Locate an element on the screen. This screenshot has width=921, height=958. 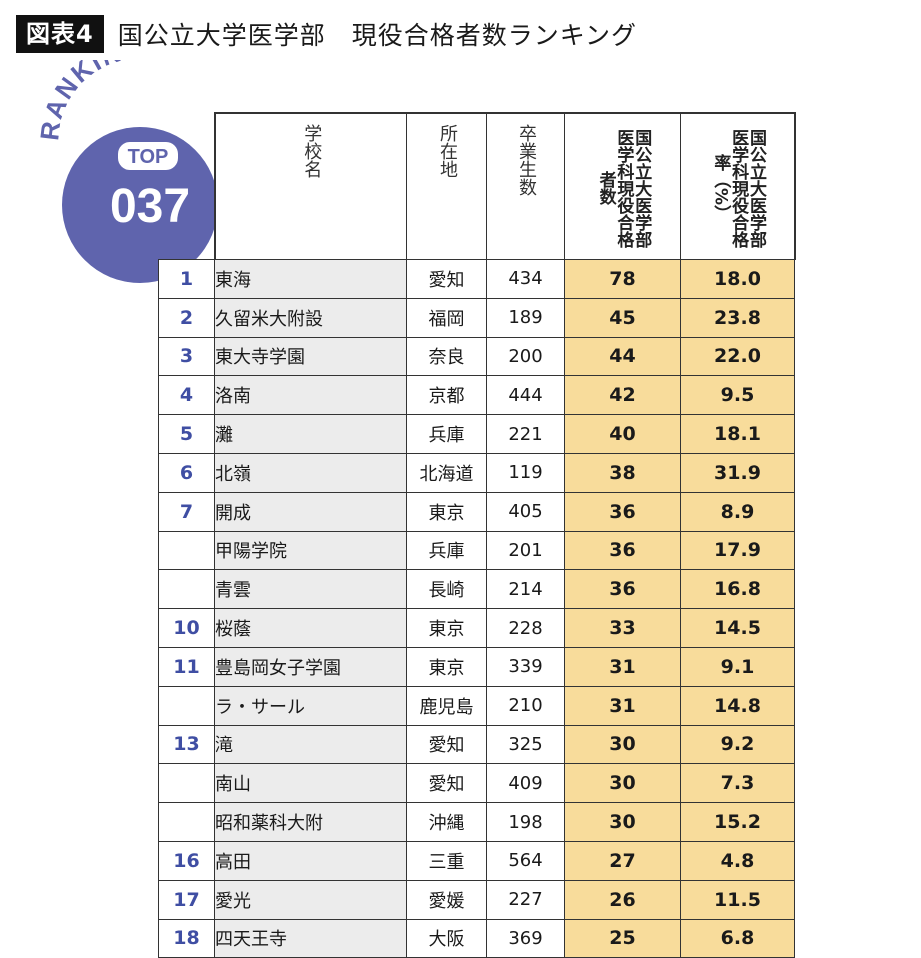
passers-cell: 78 is located at coordinates (622, 279).